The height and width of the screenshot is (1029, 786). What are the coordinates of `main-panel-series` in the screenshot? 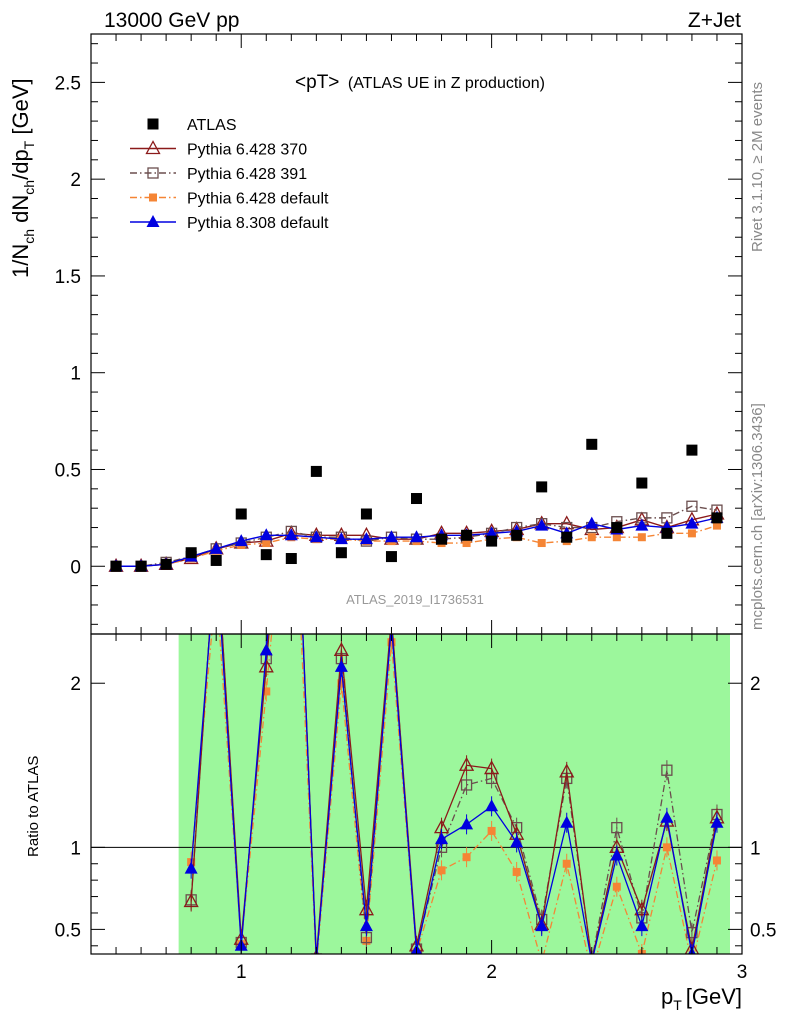 It's located at (416, 505).